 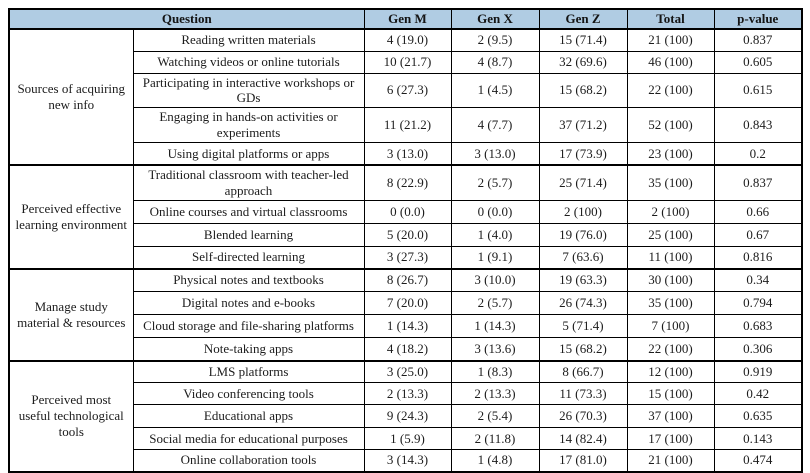 I want to click on p-value-cell: 0.66, so click(x=758, y=212).